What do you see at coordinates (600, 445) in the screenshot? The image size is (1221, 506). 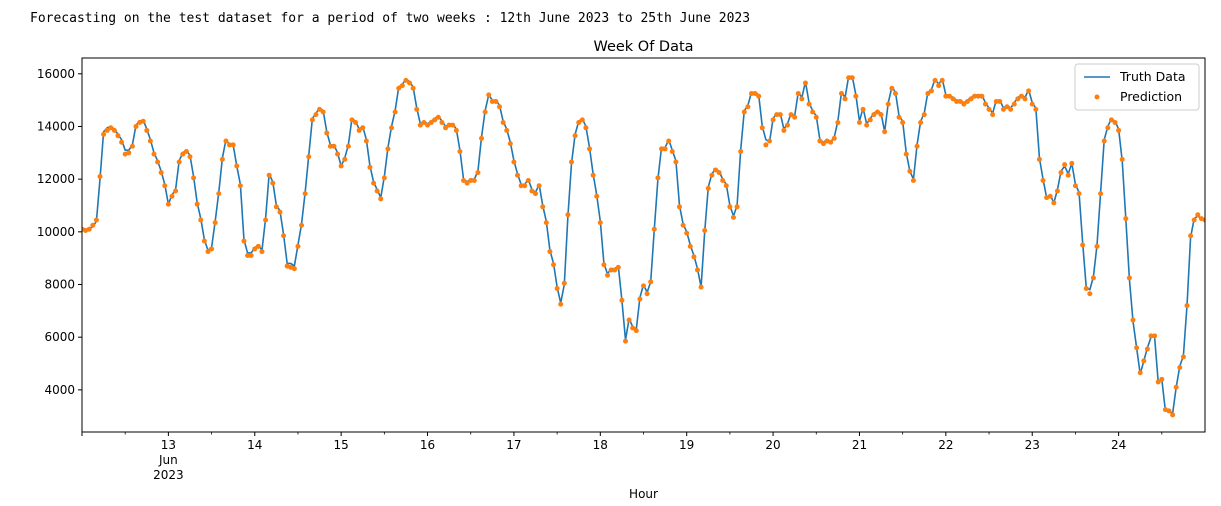 I see `x-tick-label: 18` at bounding box center [600, 445].